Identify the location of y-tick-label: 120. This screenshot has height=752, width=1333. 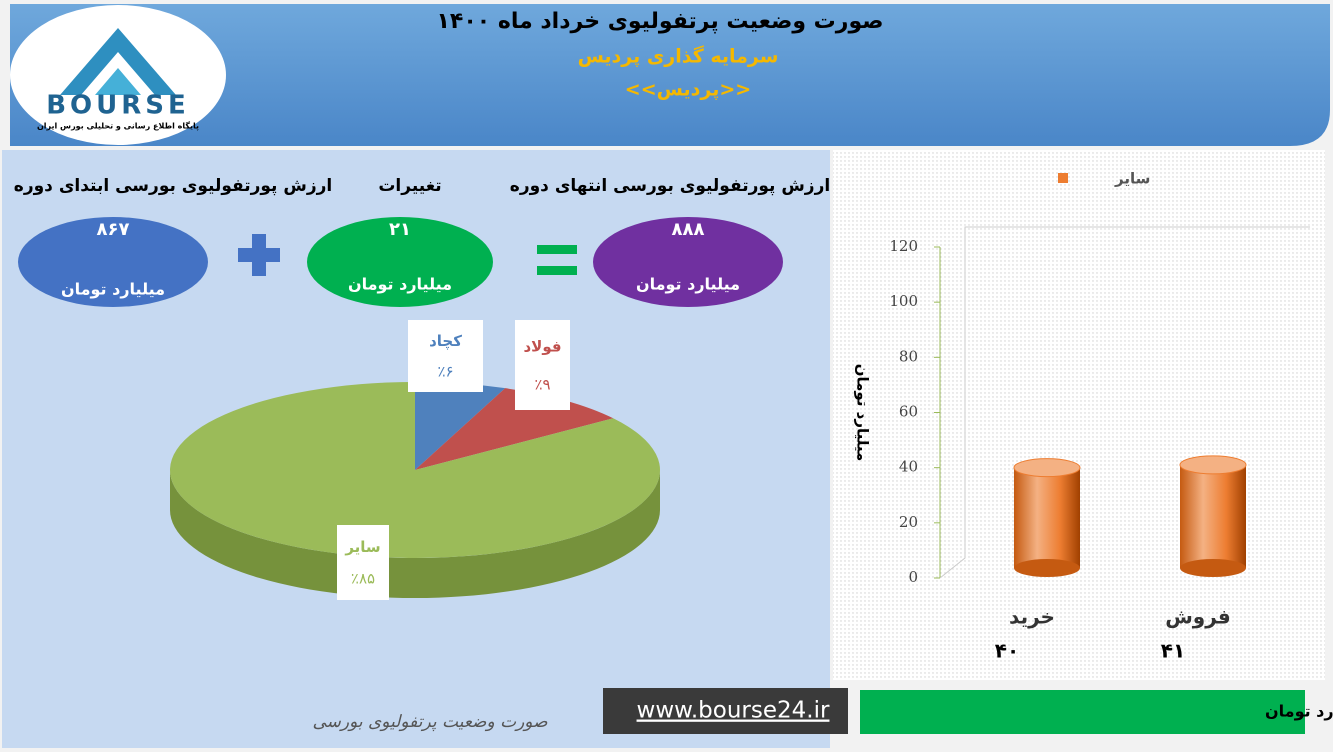
(903, 246).